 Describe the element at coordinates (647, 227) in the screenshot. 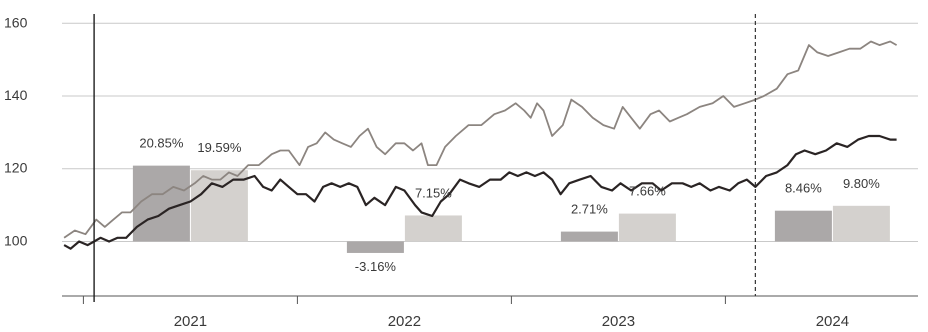

I see `bar-2023-series2` at that location.